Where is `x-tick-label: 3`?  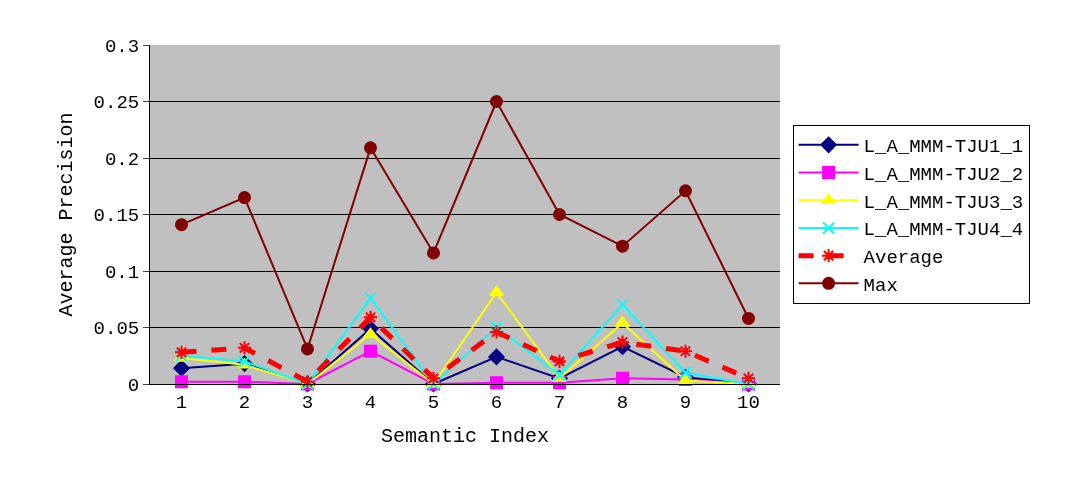
x-tick-label: 3 is located at coordinates (307, 402).